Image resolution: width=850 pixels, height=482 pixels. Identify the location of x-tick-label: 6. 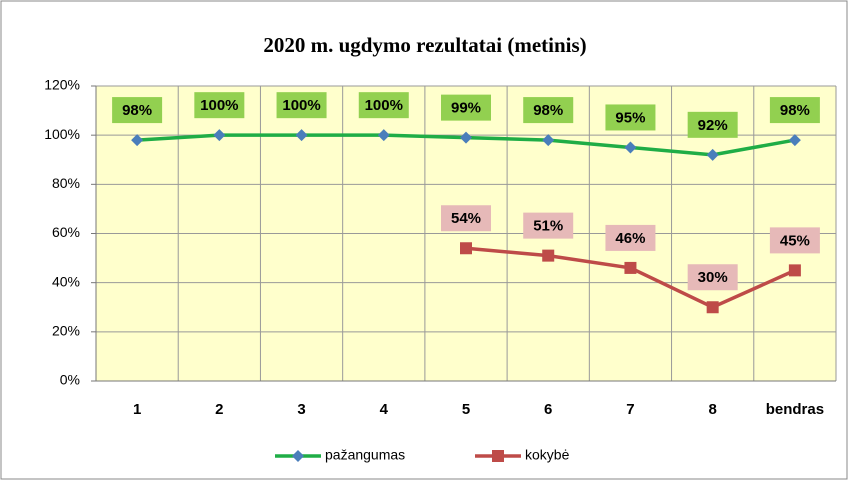
(548, 409).